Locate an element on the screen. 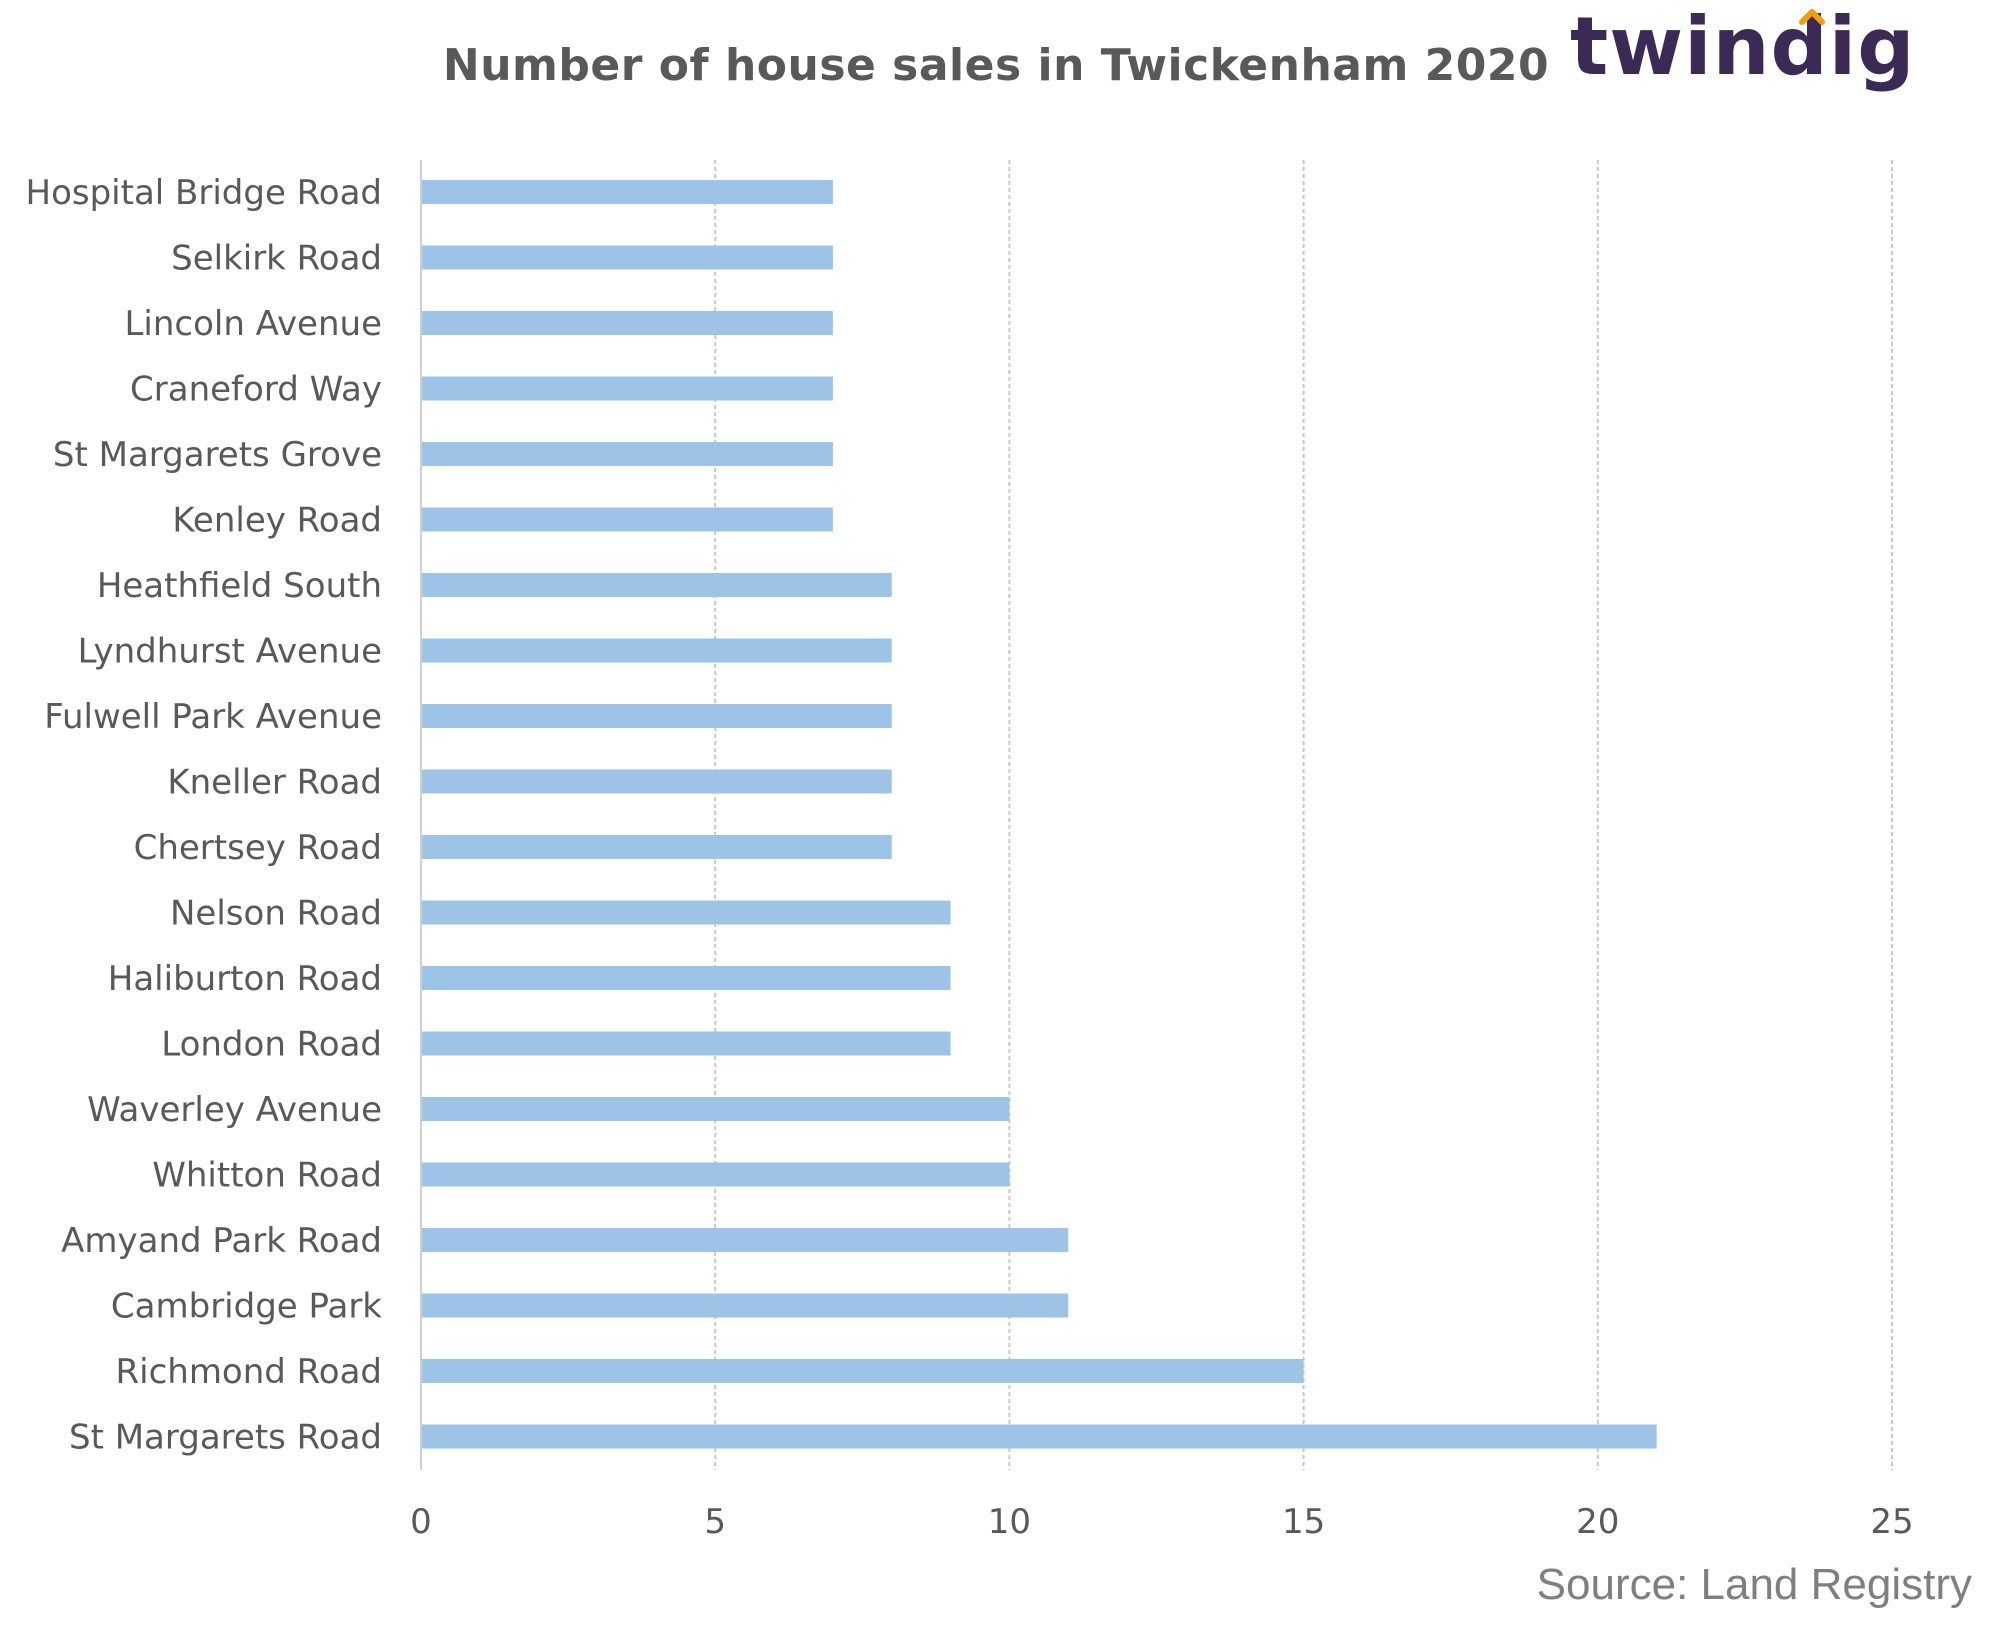  category-label-cambridge-park: Cambridge Park is located at coordinates (246, 1307).